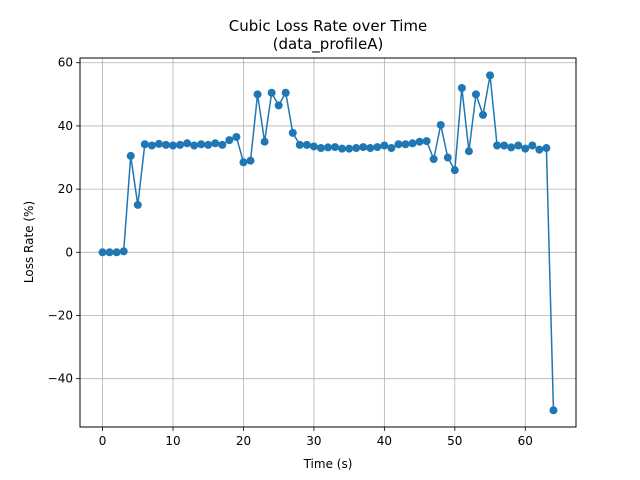  Describe the element at coordinates (29, 242) in the screenshot. I see `y-axis-label: Loss Rate (%)` at that location.